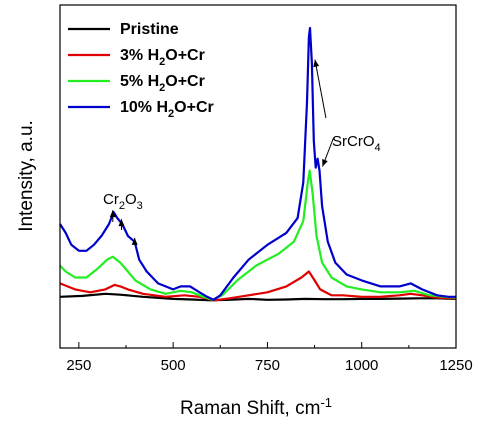 The width and height of the screenshot is (480, 421). What do you see at coordinates (455, 365) in the screenshot?
I see `x-tick-label: 1250` at bounding box center [455, 365].